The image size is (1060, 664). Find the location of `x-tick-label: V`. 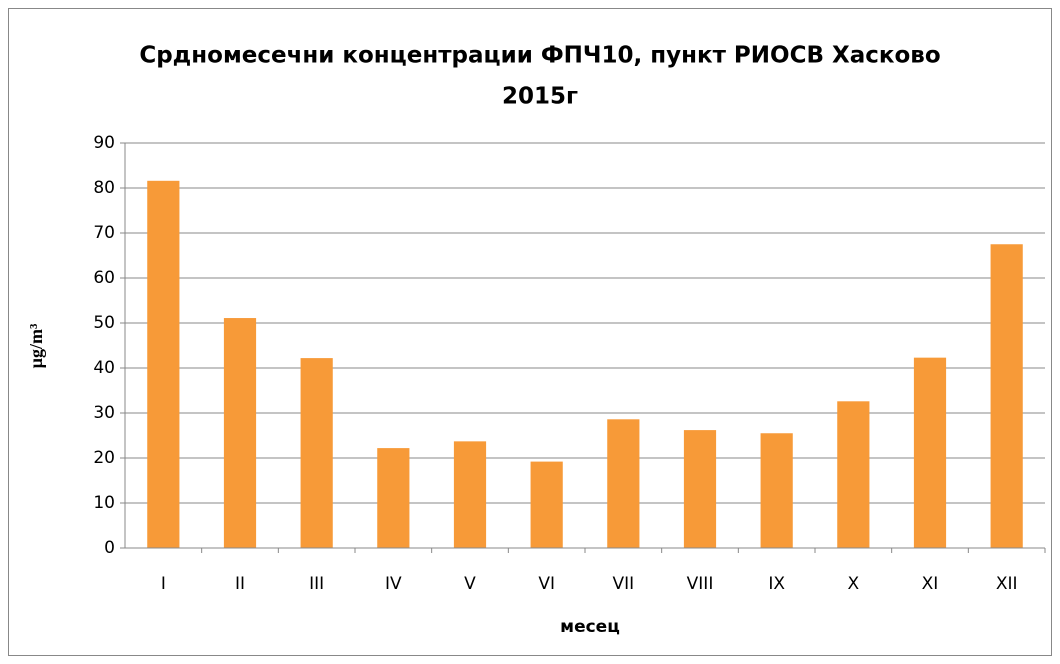

x-tick-label: V is located at coordinates (470, 584).